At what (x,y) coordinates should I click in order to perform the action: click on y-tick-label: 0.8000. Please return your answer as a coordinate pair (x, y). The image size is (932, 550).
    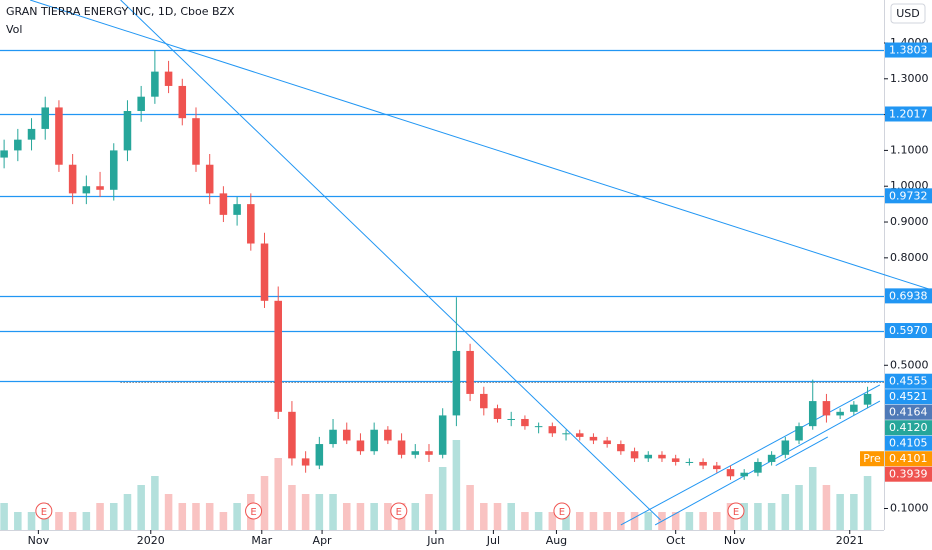
    Looking at the image, I should click on (909, 257).